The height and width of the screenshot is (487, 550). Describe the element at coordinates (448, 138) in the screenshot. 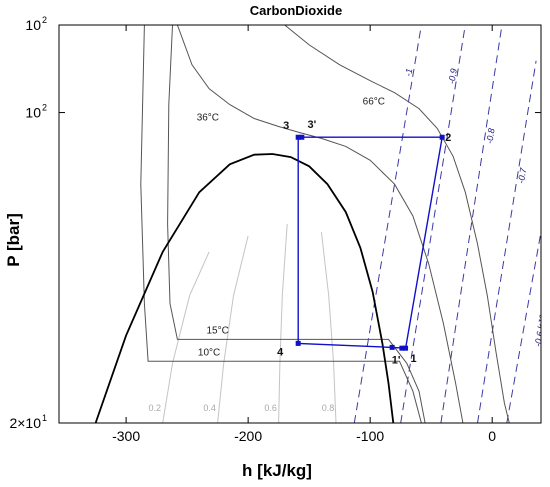

I see `cycle-point-label-3: 2` at that location.